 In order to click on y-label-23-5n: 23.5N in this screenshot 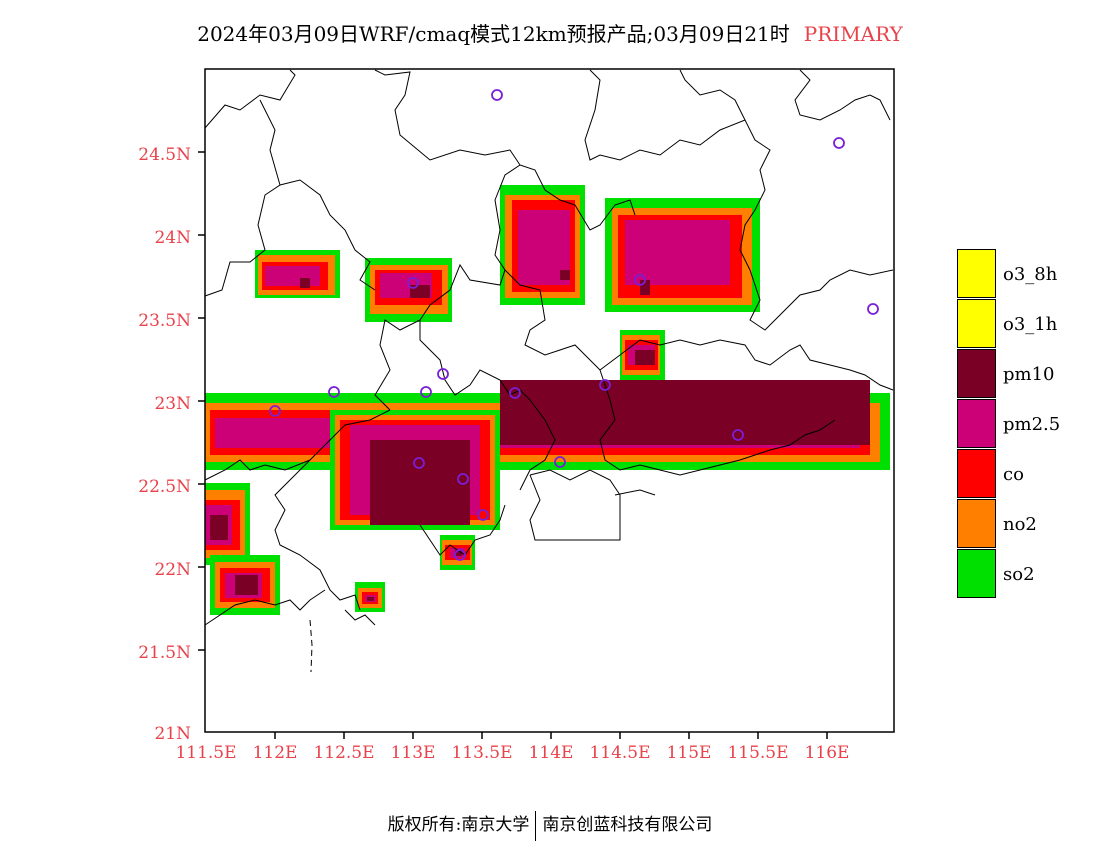, I will do `click(164, 321)`.